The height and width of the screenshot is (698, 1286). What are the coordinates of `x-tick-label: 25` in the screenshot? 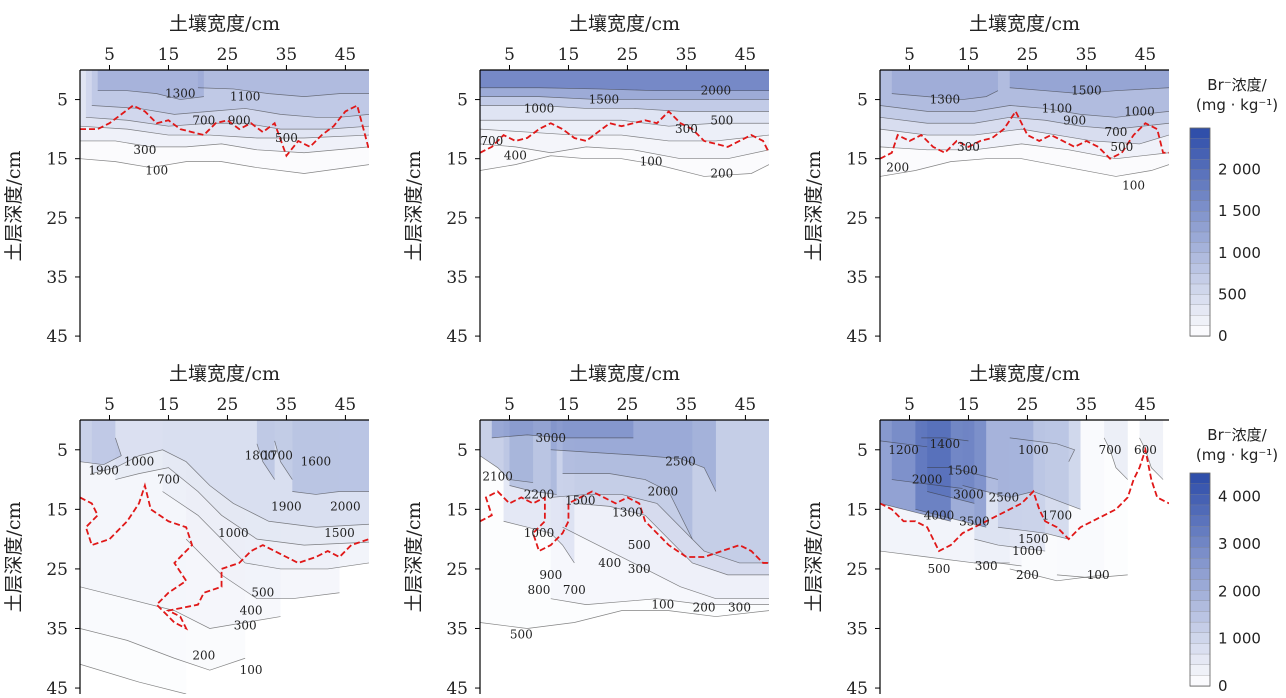 It's located at (628, 405).